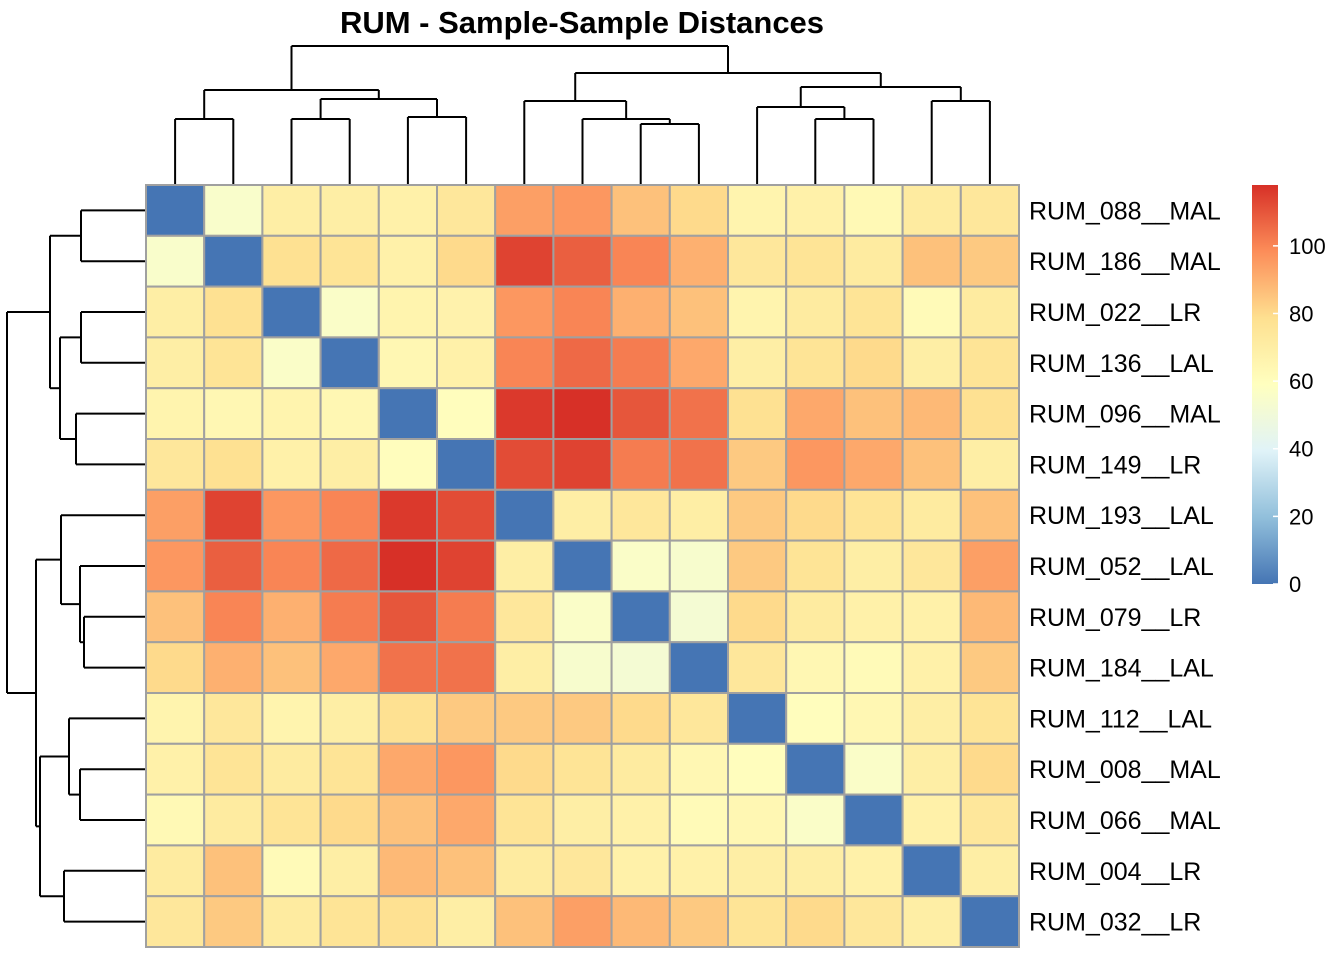  Describe the element at coordinates (1125, 415) in the screenshot. I see `row-label: RUM_096__MAL` at that location.